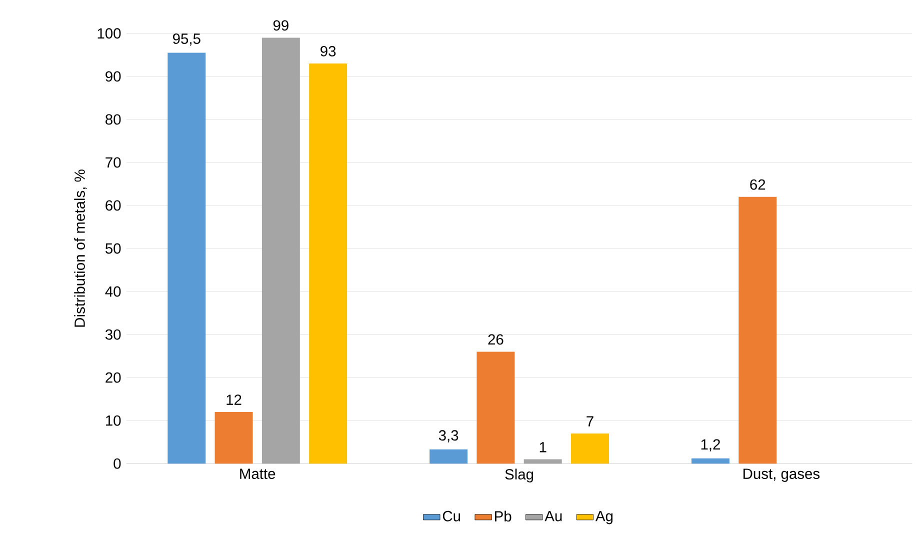 The width and height of the screenshot is (921, 557). Describe the element at coordinates (113, 162) in the screenshot. I see `y-tick-label: 70` at that location.